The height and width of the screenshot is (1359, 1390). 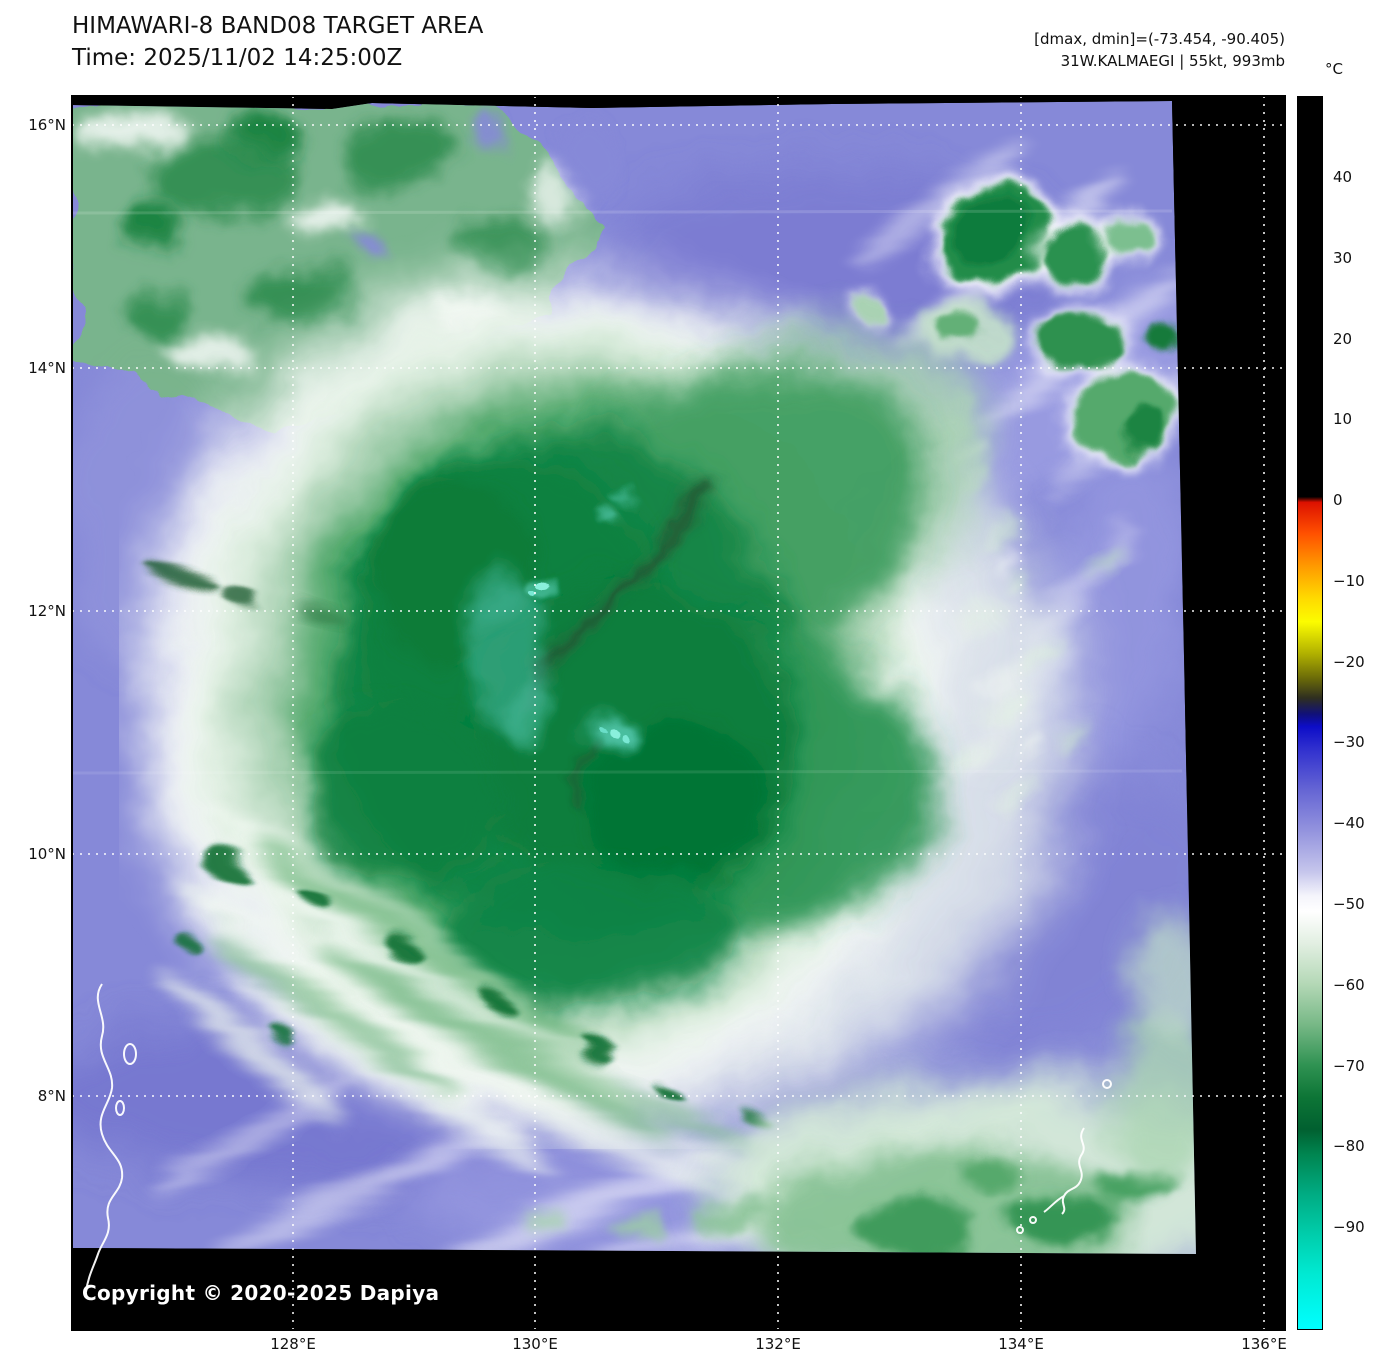 What do you see at coordinates (51, 1096) in the screenshot?
I see `y-axis-tick-label: 8°N` at bounding box center [51, 1096].